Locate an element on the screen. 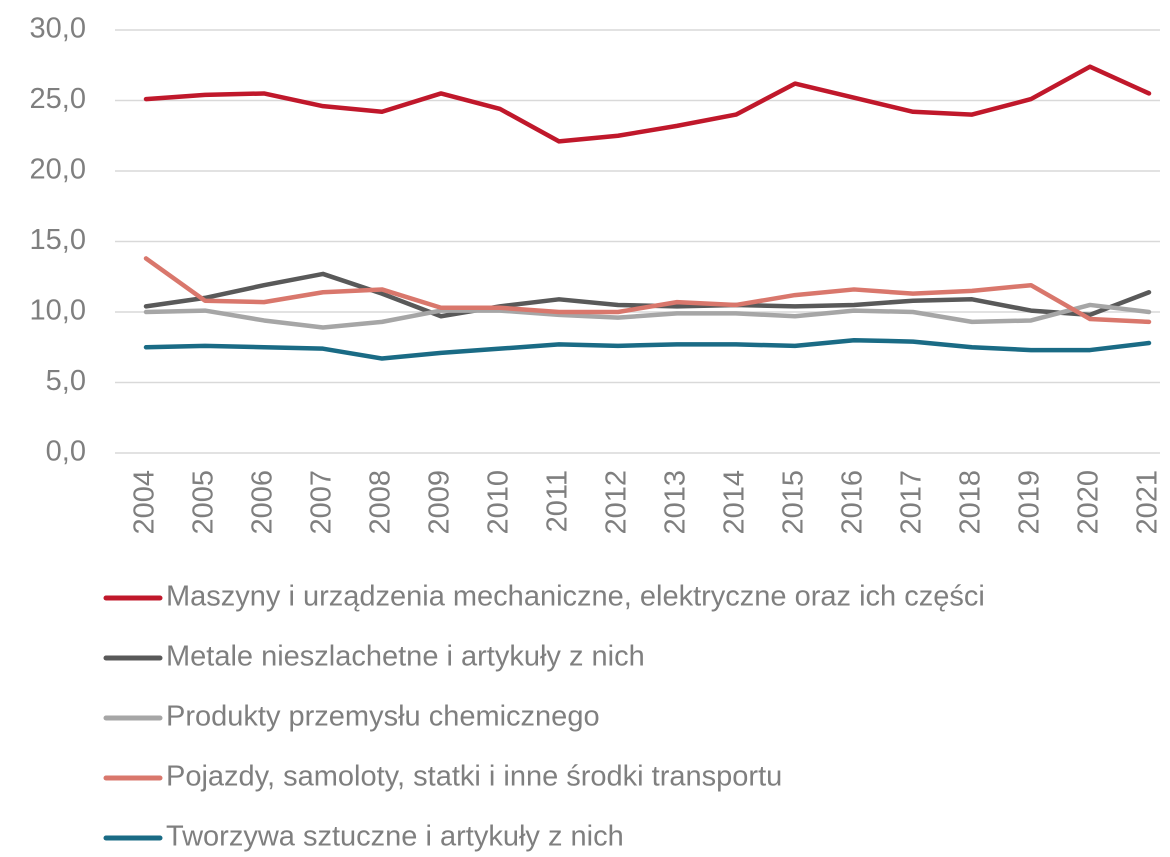 The image size is (1170, 857). x-tick-label: 2021 is located at coordinates (1148, 502).